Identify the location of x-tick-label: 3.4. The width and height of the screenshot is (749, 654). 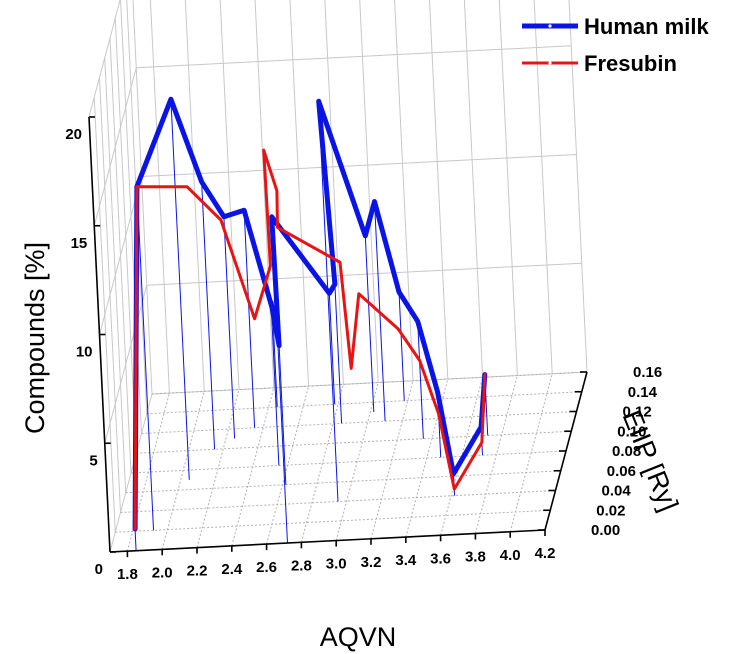
(406, 560).